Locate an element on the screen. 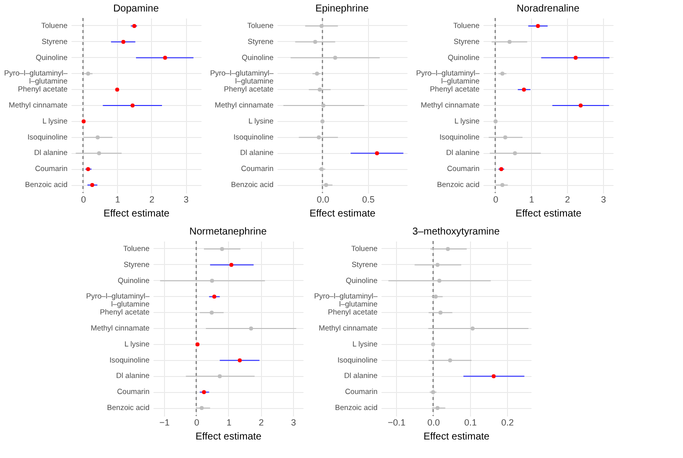  chart-title: Dopamine is located at coordinates (136, 8).